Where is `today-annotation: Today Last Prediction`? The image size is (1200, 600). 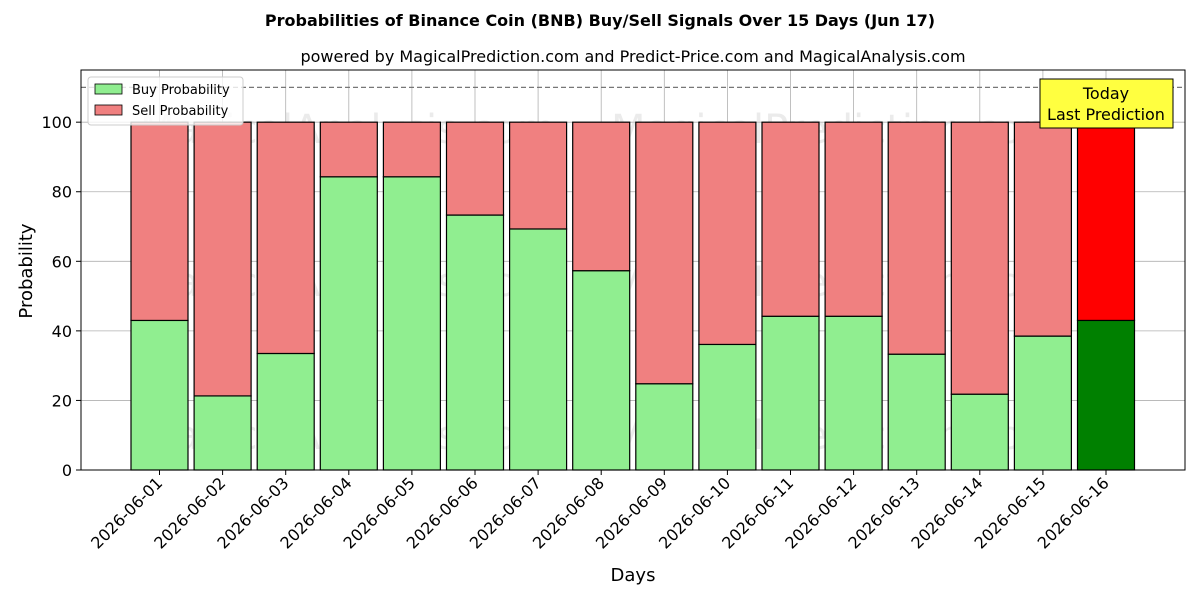 today-annotation: Today Last Prediction is located at coordinates (1106, 103).